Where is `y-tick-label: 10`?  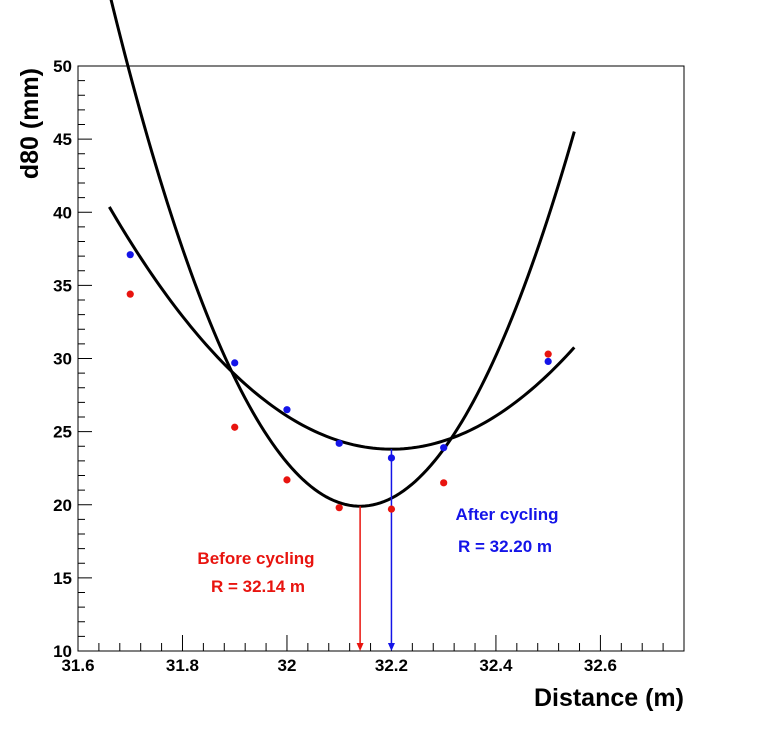 y-tick-label: 10 is located at coordinates (62, 651).